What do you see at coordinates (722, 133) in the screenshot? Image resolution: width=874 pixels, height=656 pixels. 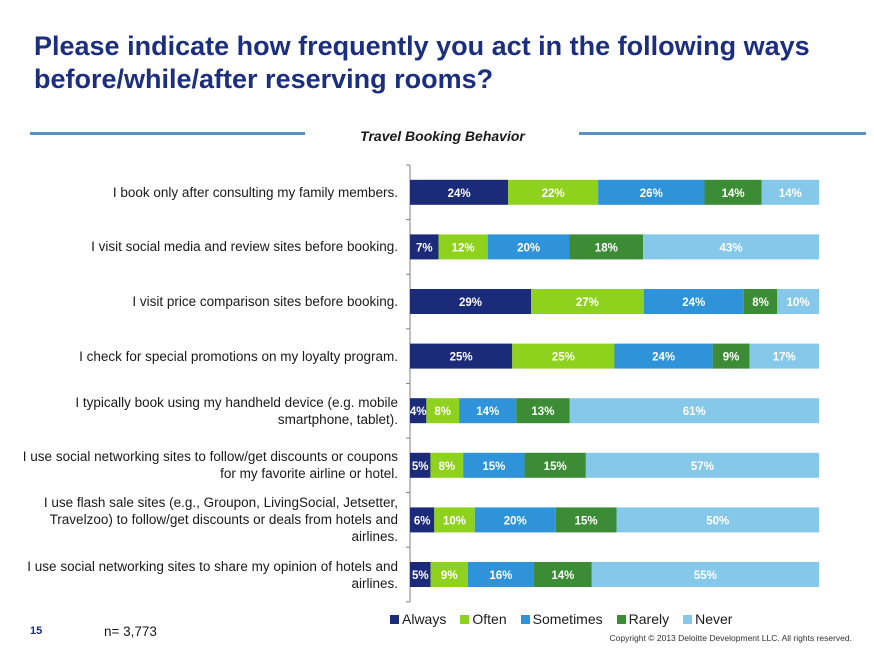 I see `title-rule-right` at bounding box center [722, 133].